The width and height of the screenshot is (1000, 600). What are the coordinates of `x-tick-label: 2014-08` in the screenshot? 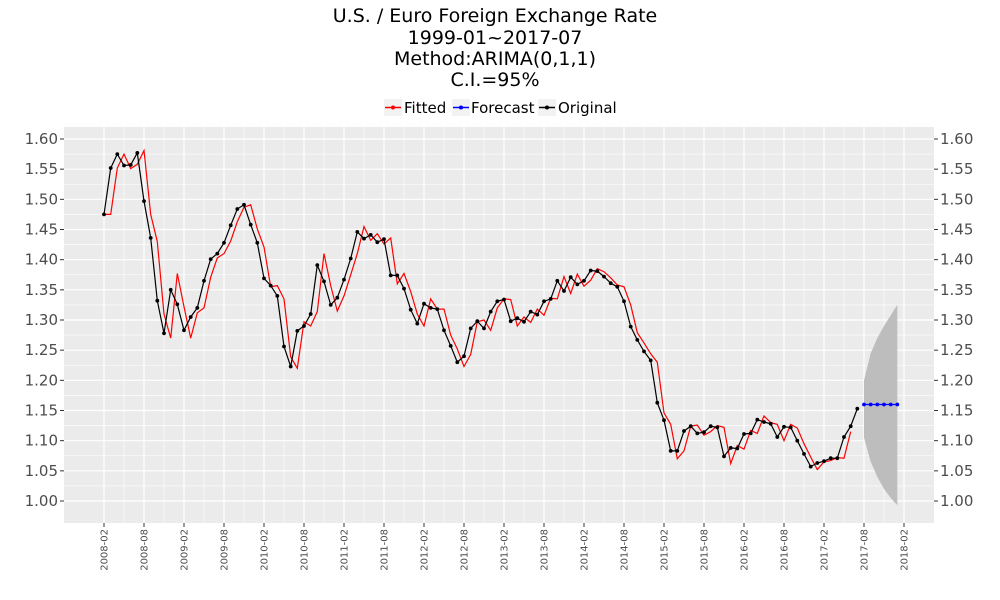 It's located at (625, 550).